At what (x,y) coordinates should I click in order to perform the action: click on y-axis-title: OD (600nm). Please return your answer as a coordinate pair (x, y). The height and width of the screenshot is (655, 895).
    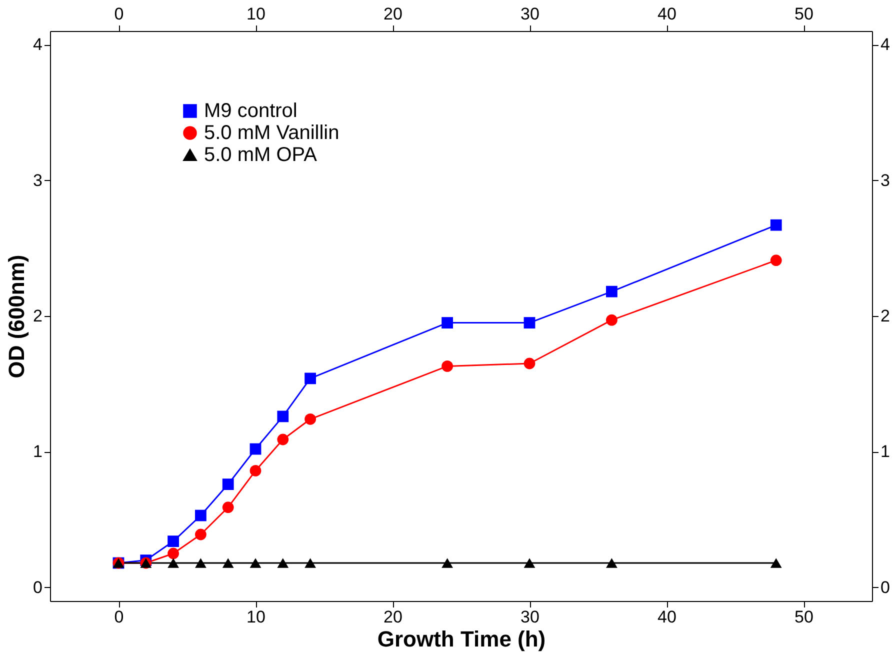
    Looking at the image, I should click on (17, 316).